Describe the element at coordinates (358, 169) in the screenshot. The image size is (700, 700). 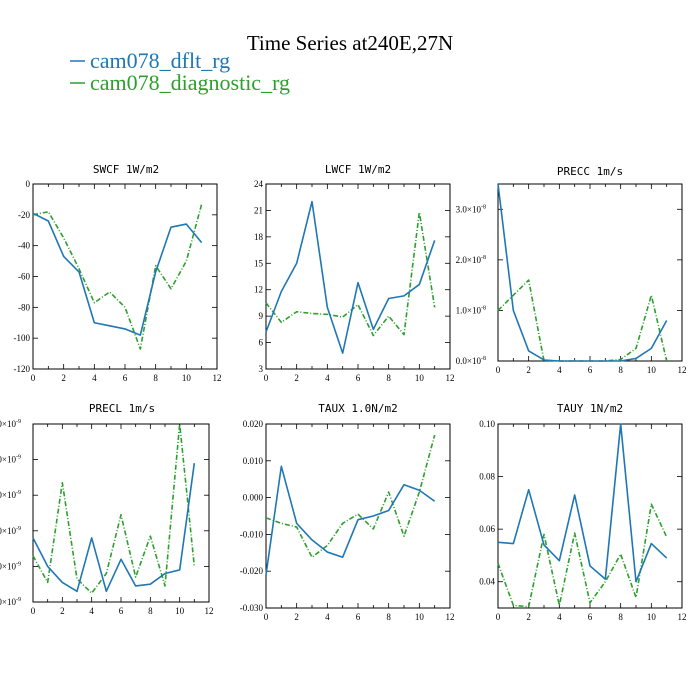
I see `panel-title-lwcf: LWCF 1W/m2` at that location.